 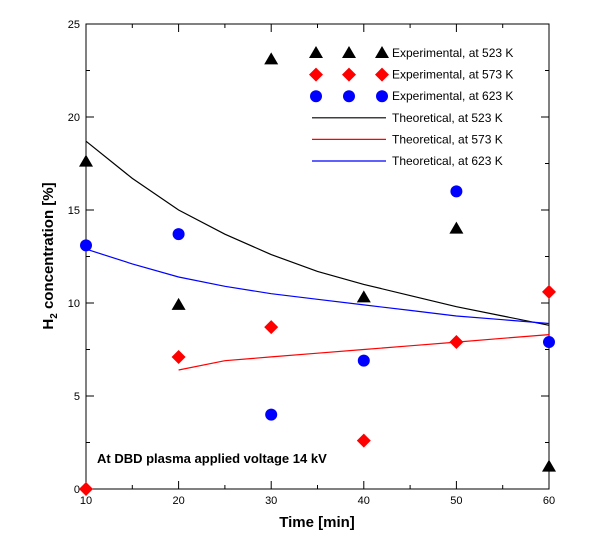 What do you see at coordinates (77, 397) in the screenshot?
I see `y-tick-label: 5` at bounding box center [77, 397].